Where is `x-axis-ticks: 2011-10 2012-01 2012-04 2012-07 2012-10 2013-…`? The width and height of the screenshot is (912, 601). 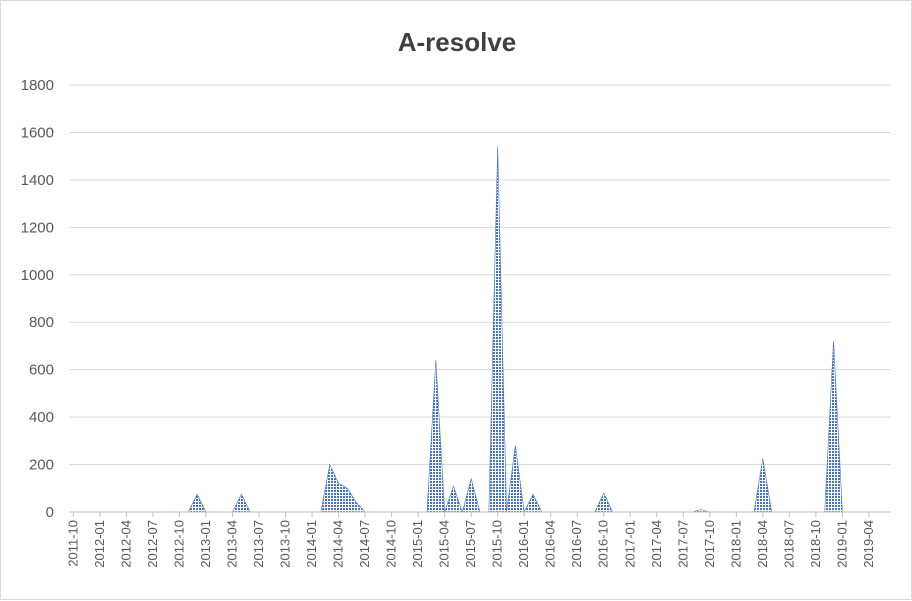 x-axis-ticks: 2011-10 2012-01 2012-04 2012-07 2012-10 2013-… is located at coordinates (470, 540).